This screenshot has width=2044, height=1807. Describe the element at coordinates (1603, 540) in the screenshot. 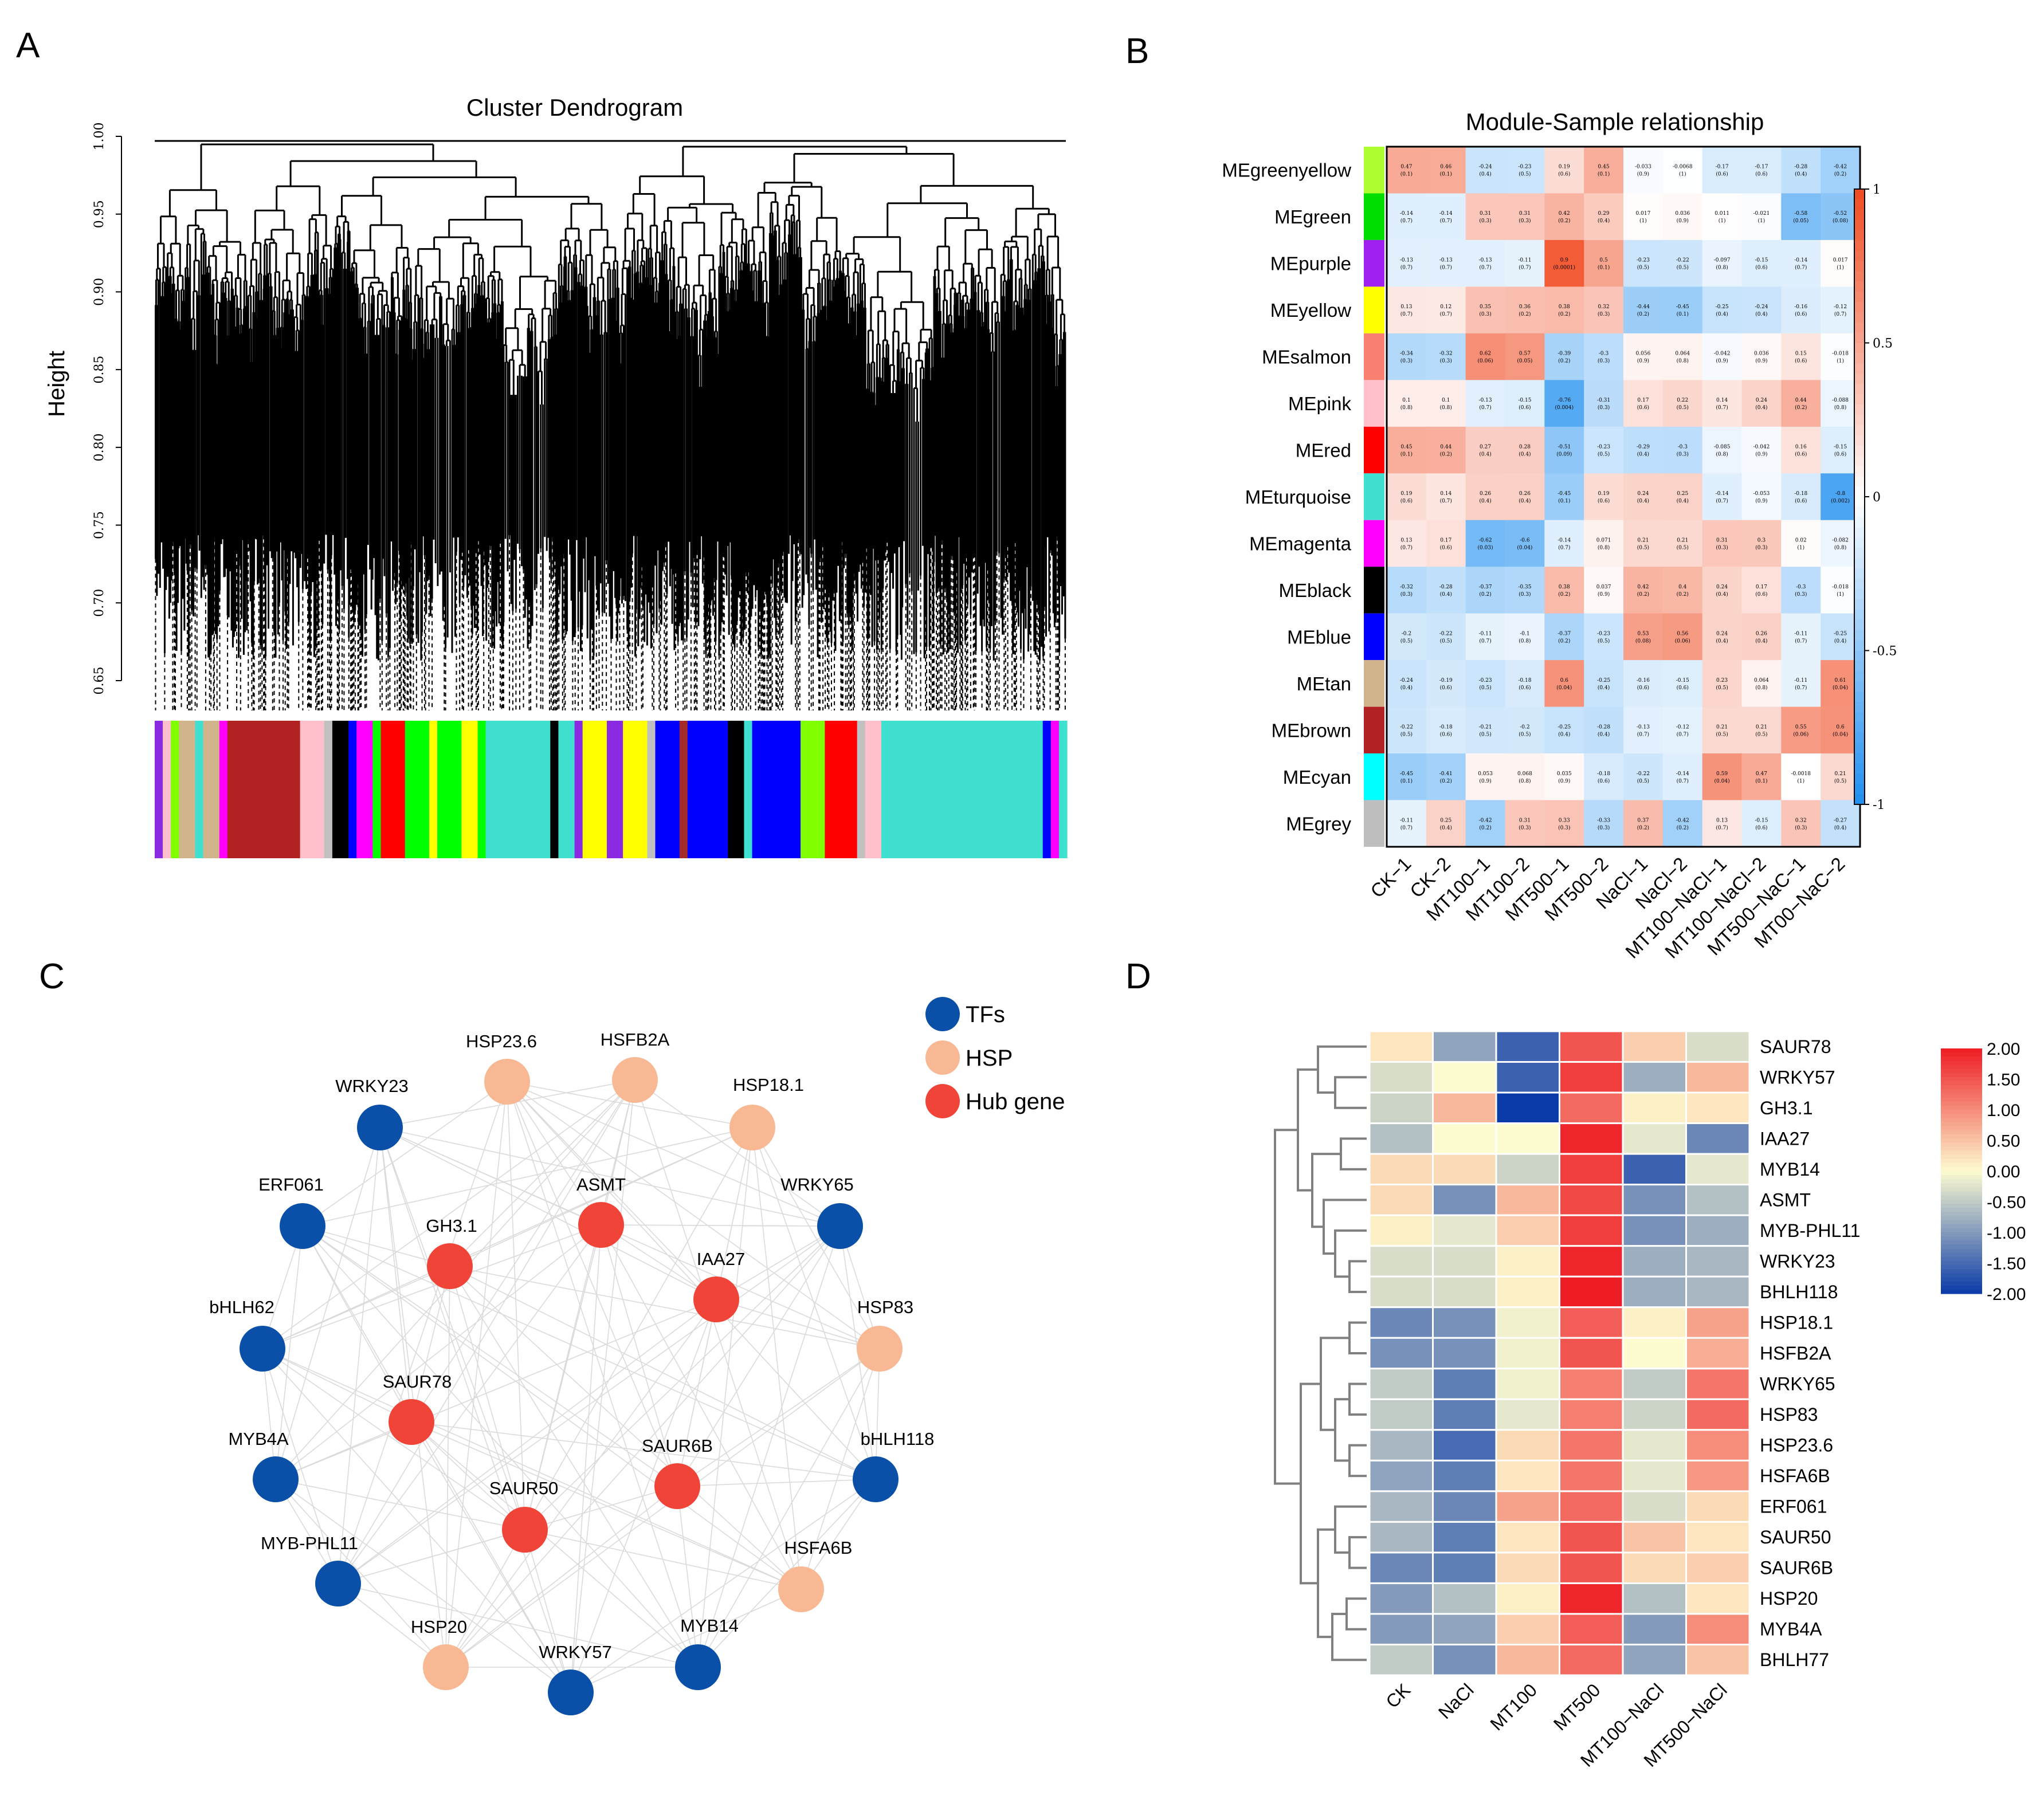

I see `cell-correlation: 0.071` at that location.